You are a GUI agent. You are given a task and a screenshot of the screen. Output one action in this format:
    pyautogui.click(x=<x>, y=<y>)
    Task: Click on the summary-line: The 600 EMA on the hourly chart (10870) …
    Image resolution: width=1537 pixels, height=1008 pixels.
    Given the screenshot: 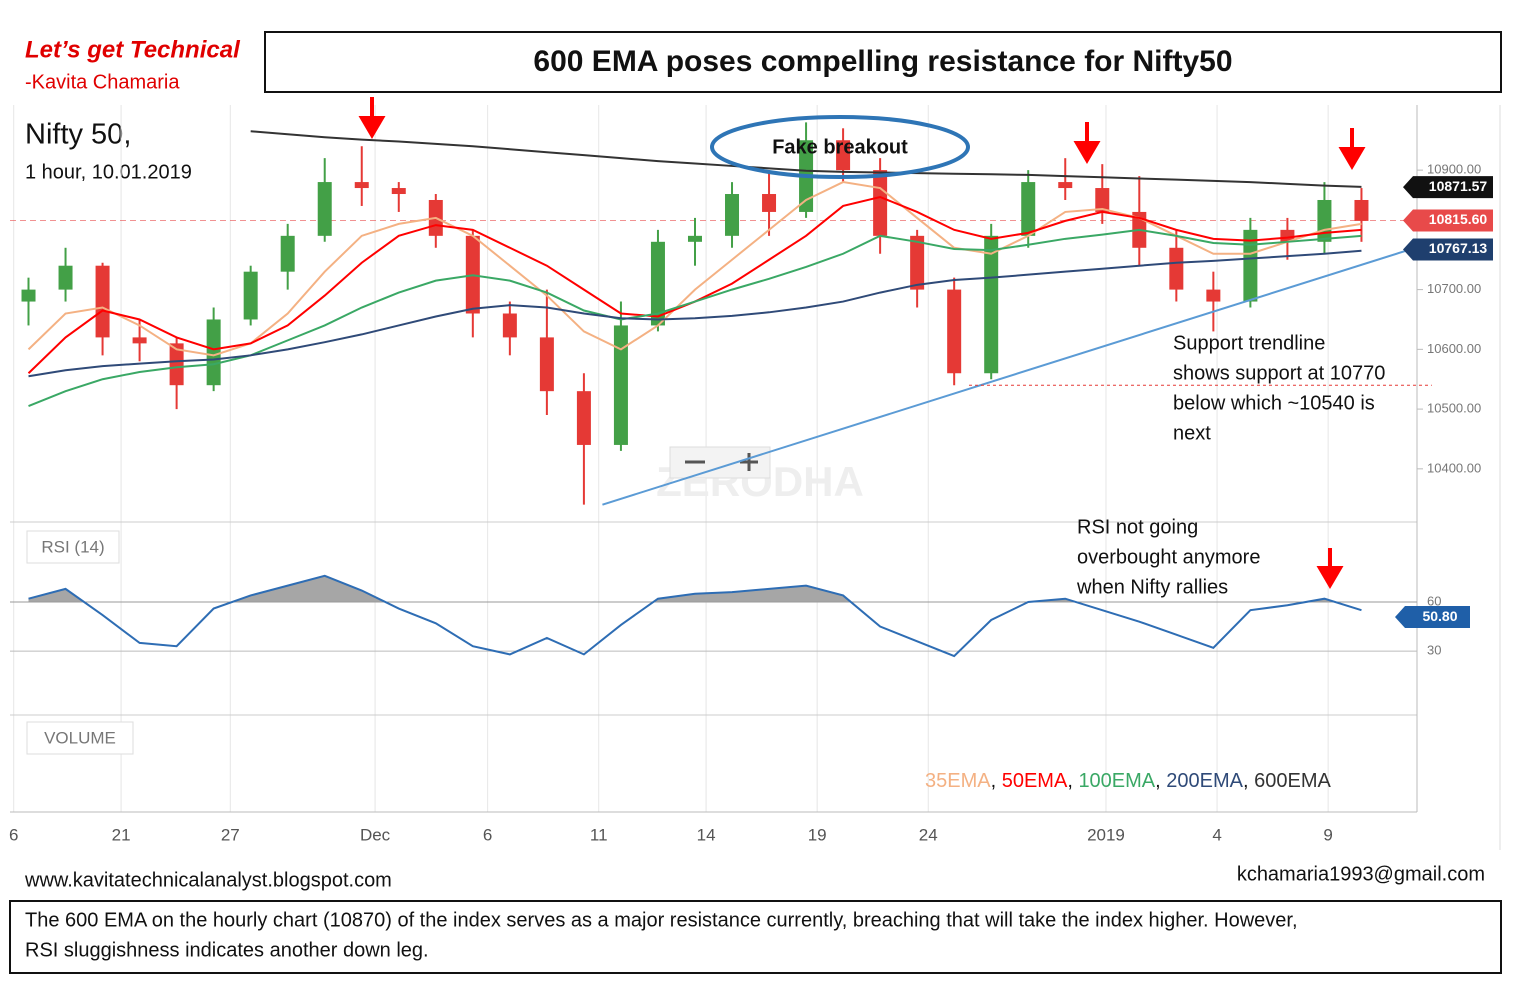 What is the action you would take?
    pyautogui.click(x=661, y=920)
    